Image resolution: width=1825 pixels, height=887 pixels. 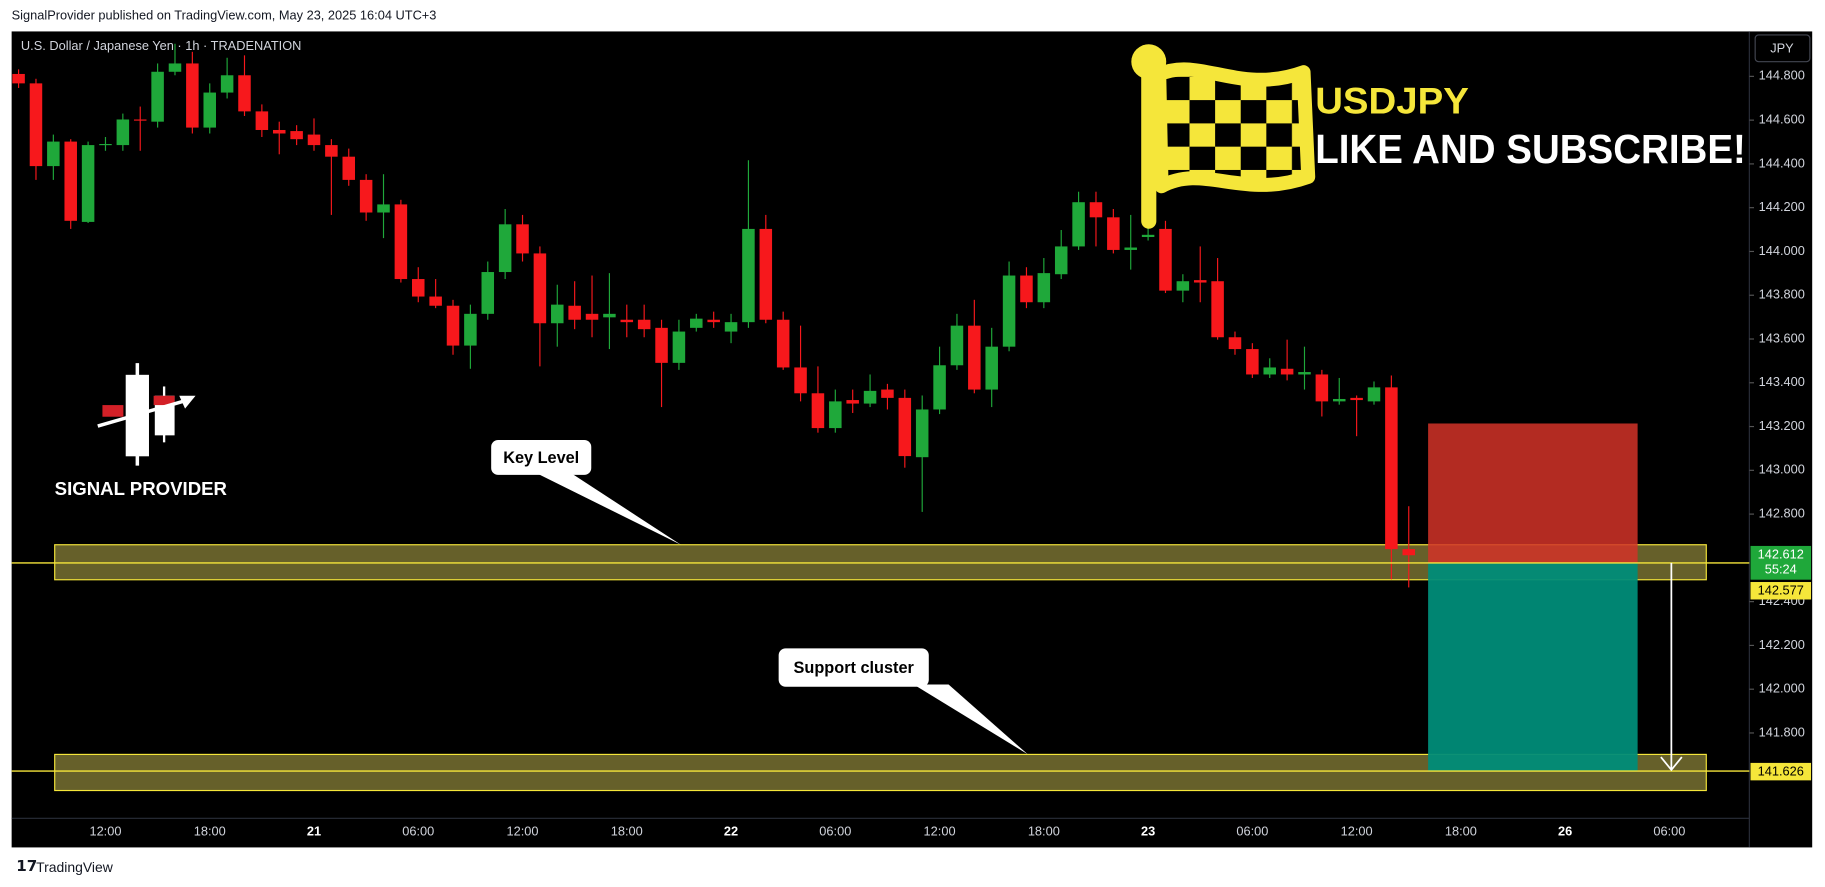 What do you see at coordinates (1782, 512) in the screenshot?
I see `y-tick-label: 142.800` at bounding box center [1782, 512].